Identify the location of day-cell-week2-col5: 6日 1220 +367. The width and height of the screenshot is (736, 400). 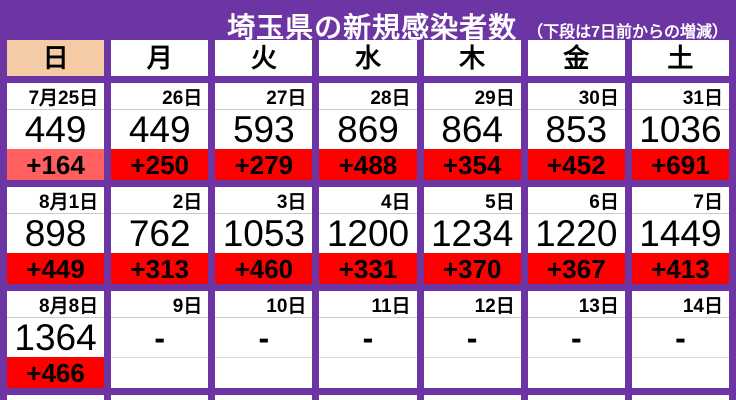
(576, 235).